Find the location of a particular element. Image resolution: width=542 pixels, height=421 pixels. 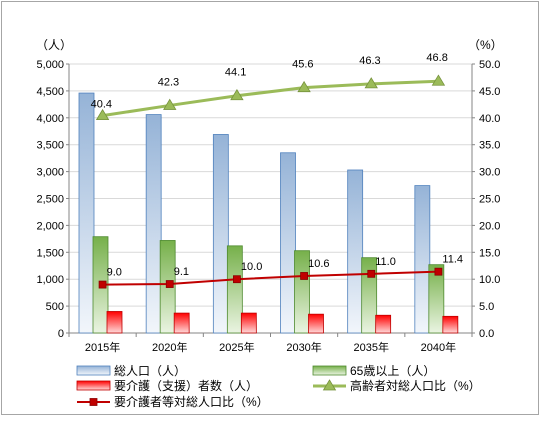

elderly-ratio-data-label: 46.8 is located at coordinates (436, 58).